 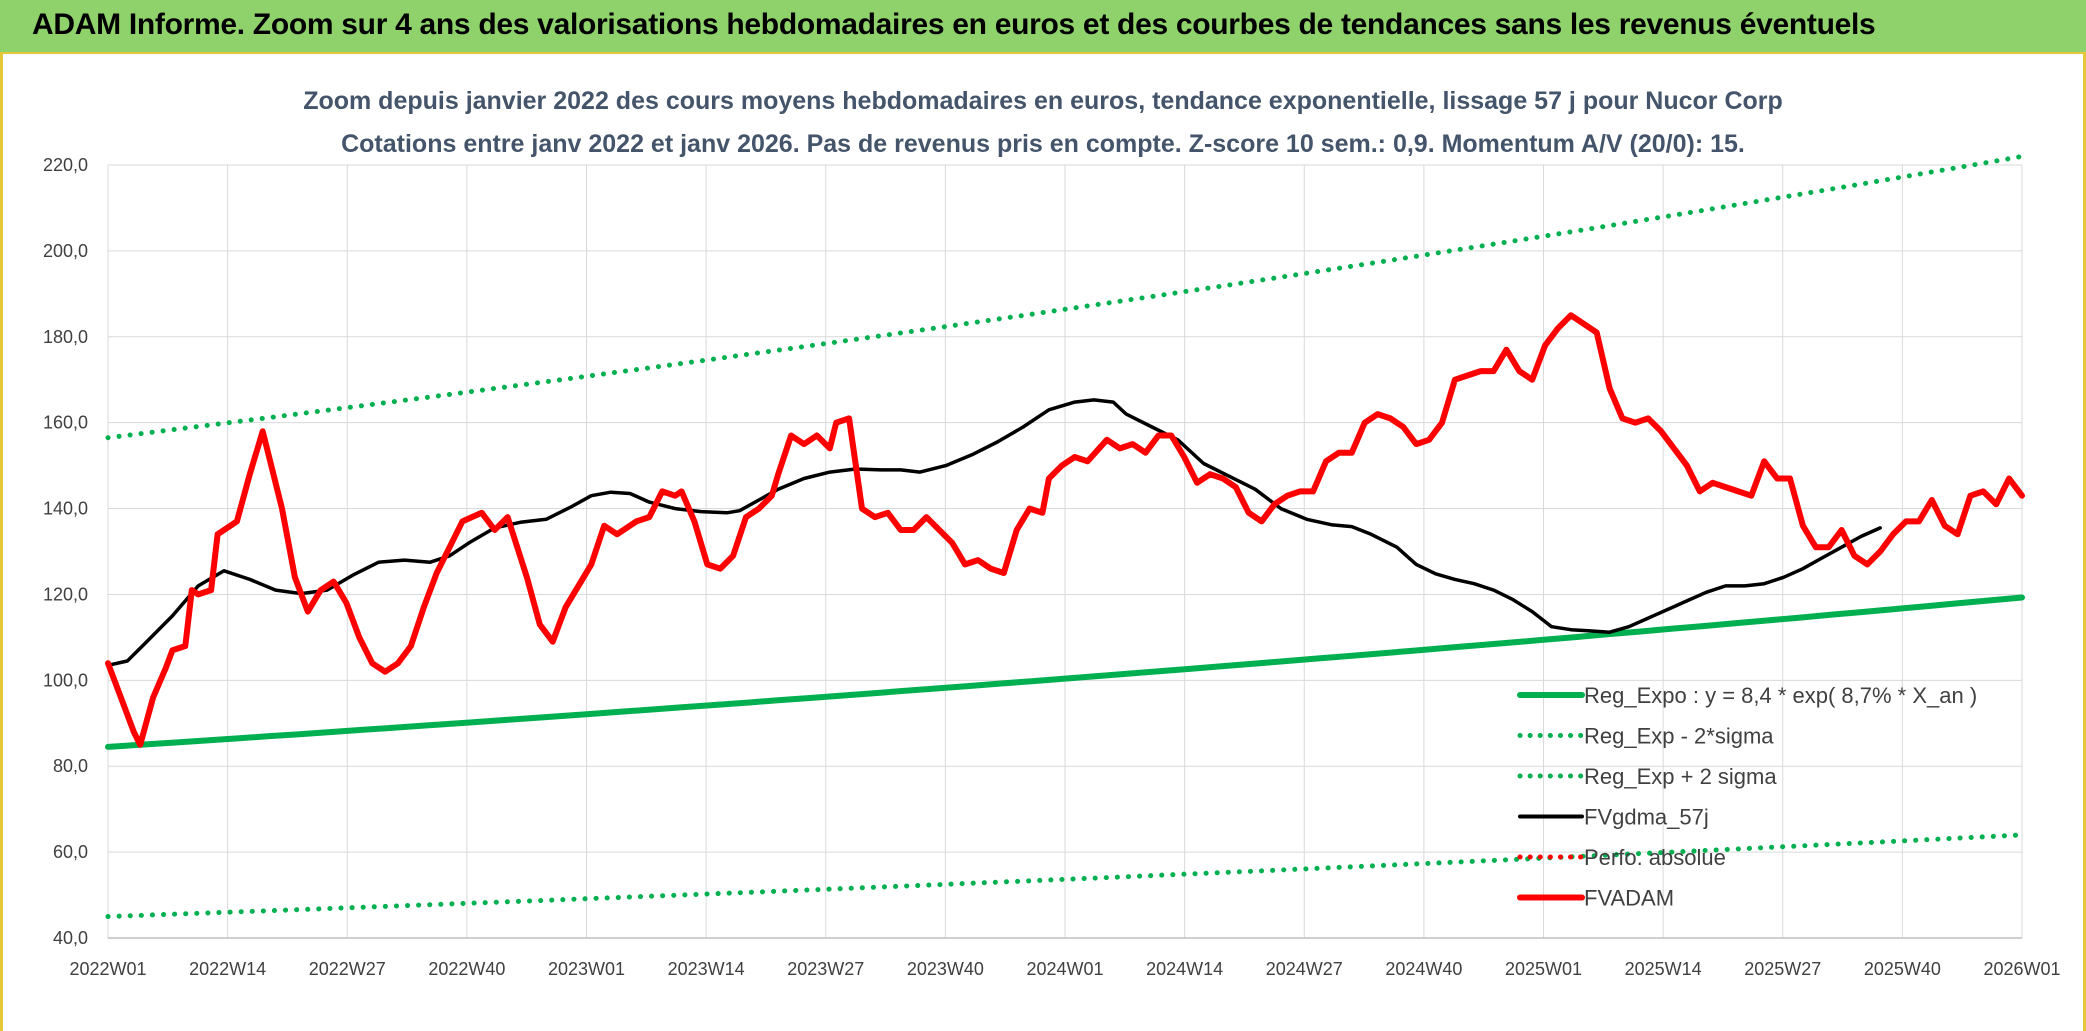 I want to click on regression-line, so click(x=1065, y=672).